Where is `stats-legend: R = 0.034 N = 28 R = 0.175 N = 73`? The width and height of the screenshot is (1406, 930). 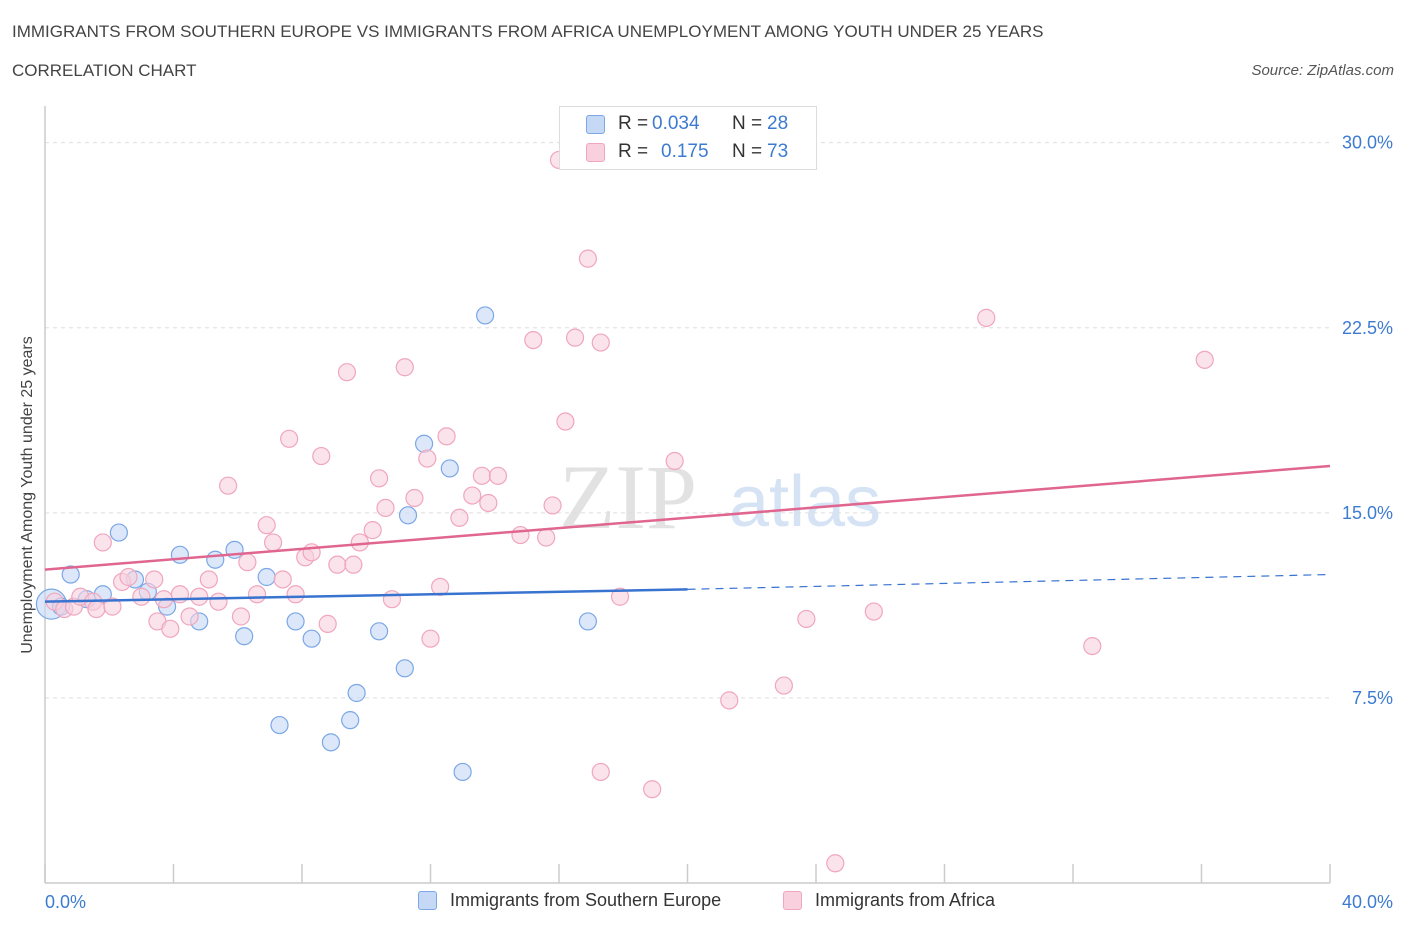
stats-legend: R = 0.034 N = 28 R = 0.175 N = 73 is located at coordinates (688, 138).